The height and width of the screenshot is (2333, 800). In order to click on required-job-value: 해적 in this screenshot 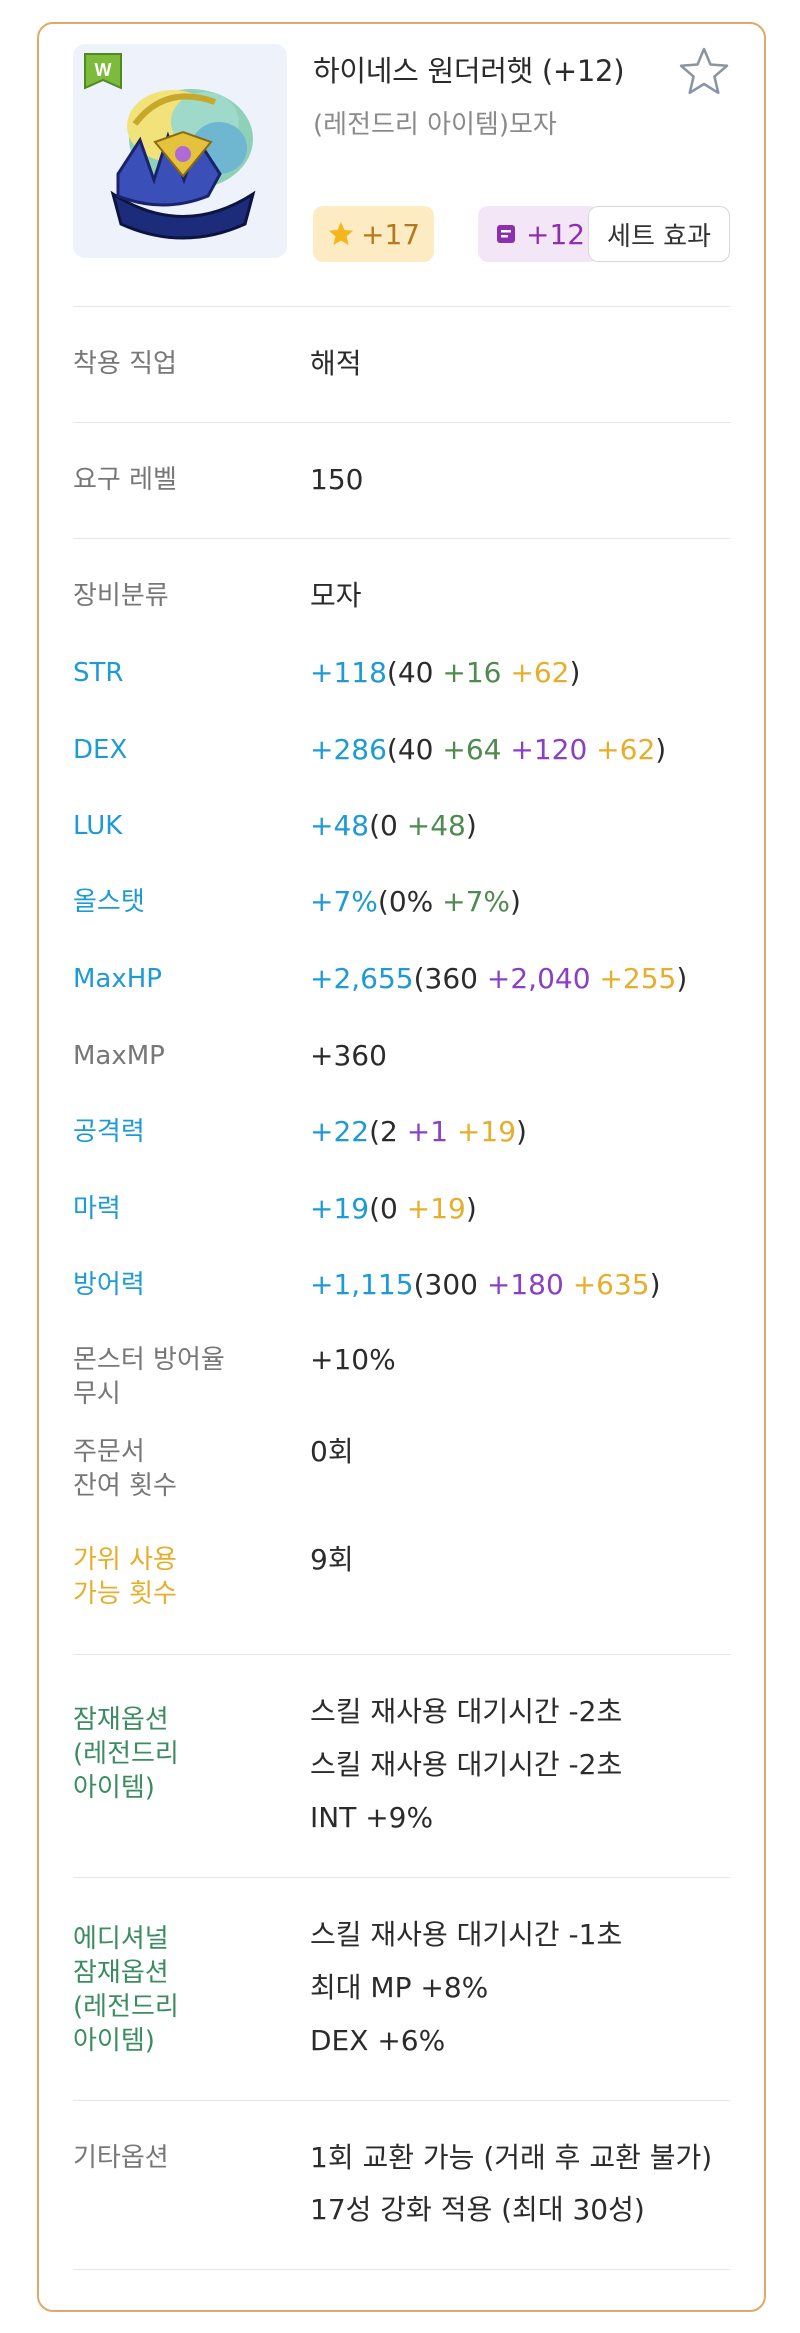, I will do `click(336, 363)`.